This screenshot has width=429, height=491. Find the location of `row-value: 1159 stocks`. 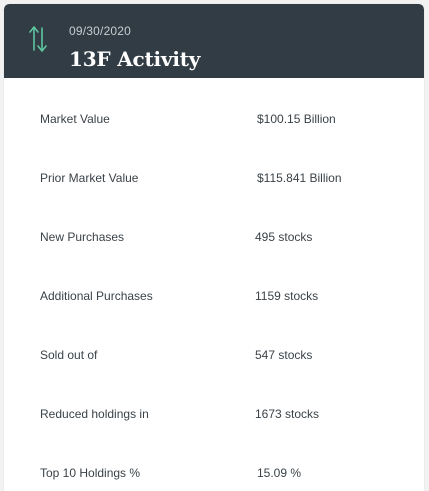

row-value: 1159 stocks is located at coordinates (287, 296).